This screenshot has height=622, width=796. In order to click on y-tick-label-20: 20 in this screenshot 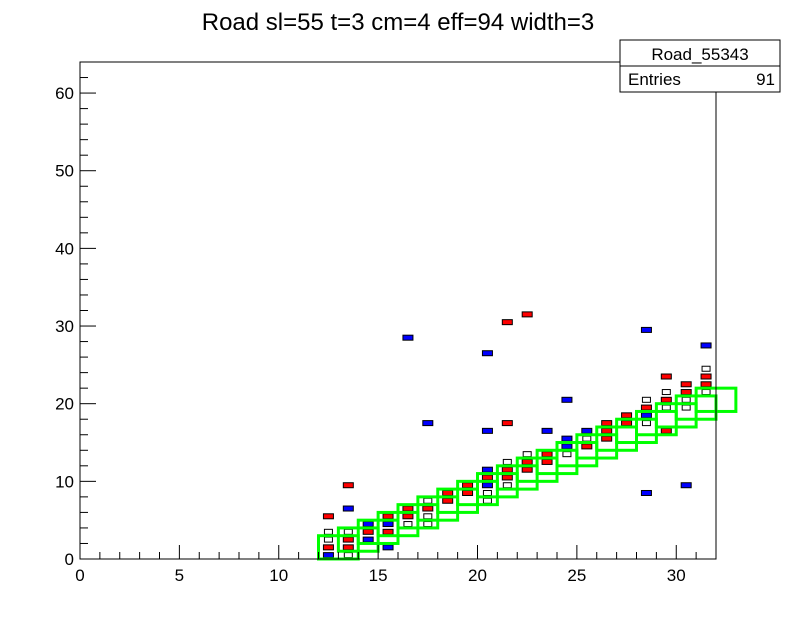, I will do `click(64, 404)`.